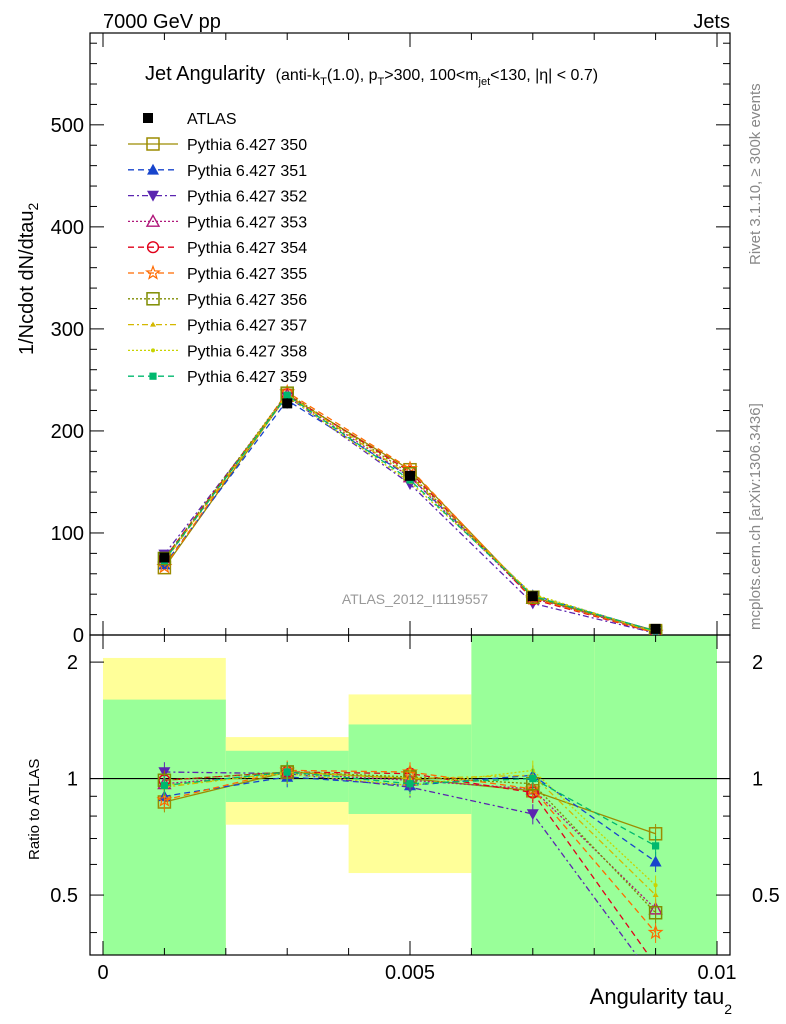  I want to click on rivet-label: Rivet 3.1.10, ≥ 300k events, so click(755, 174).